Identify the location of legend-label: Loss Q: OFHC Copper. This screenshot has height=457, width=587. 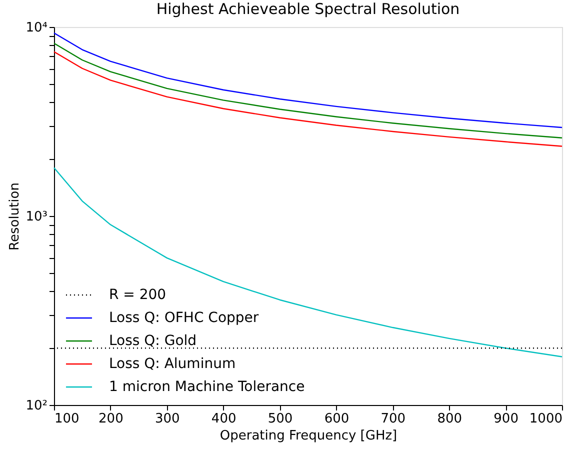
(184, 318).